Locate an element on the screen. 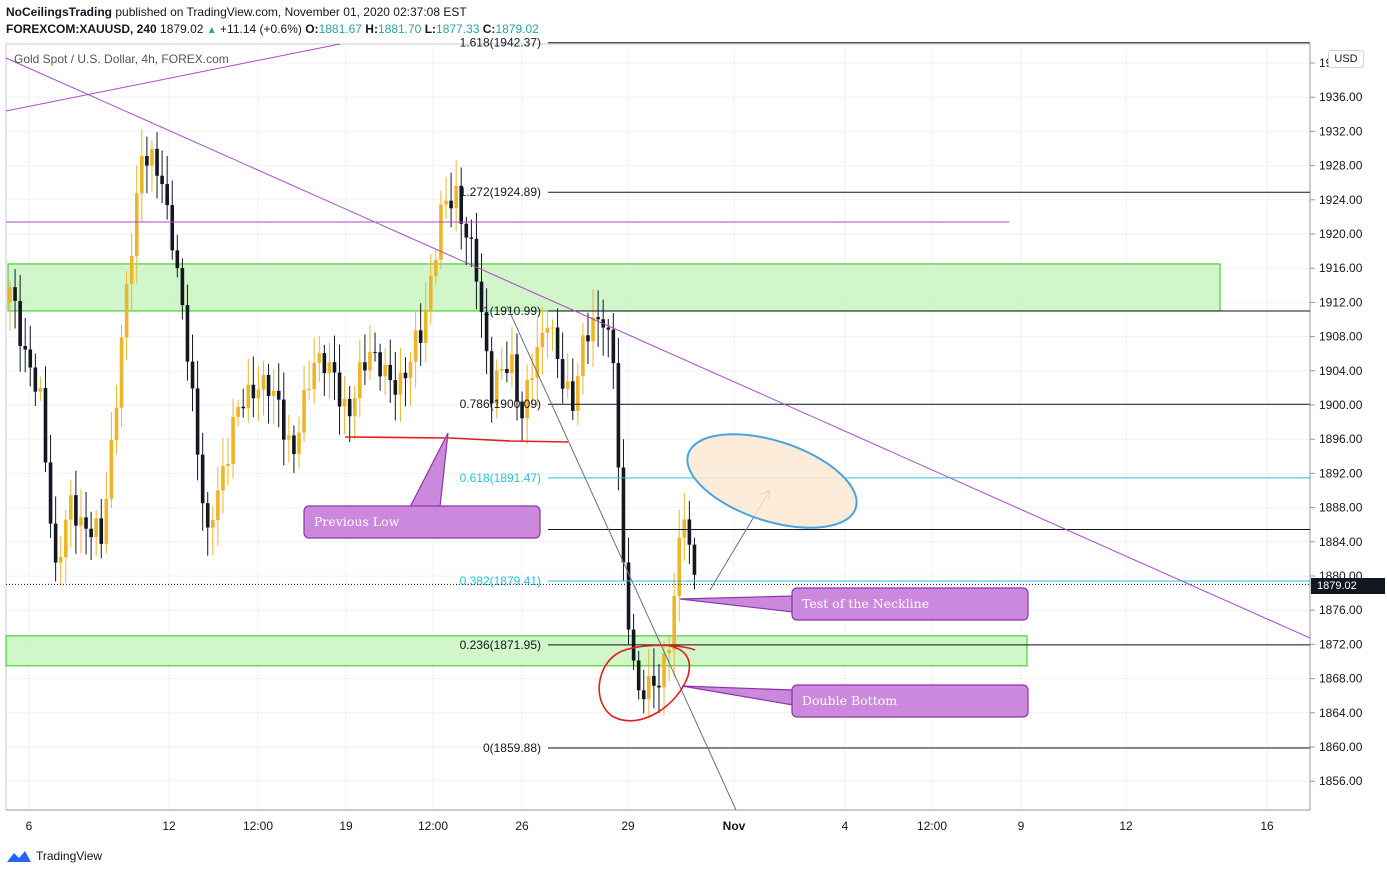 The width and height of the screenshot is (1387, 876). chart-subtitle: Gold Spot / U.S. Dollar, 4h, FOREX.com is located at coordinates (121, 59).